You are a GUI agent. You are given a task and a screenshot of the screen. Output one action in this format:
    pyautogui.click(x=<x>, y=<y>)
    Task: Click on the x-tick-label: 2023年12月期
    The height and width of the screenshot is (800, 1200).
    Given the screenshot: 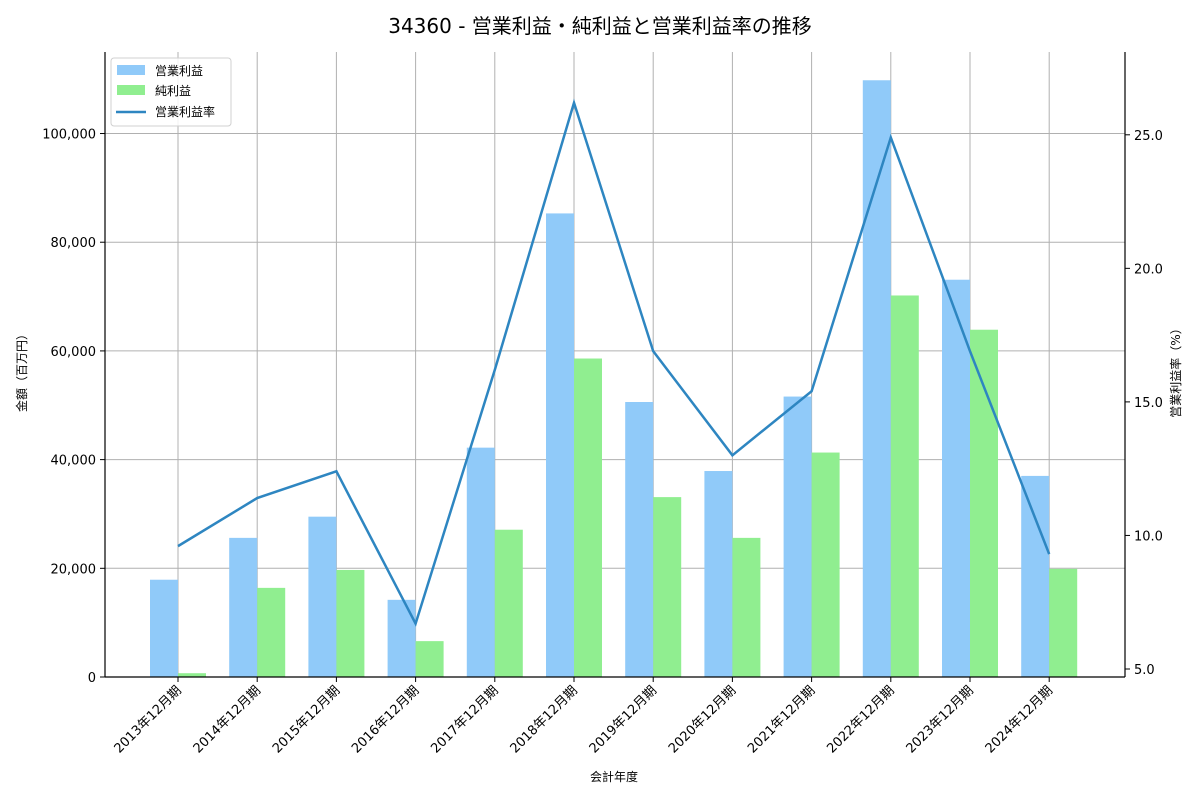 What is the action you would take?
    pyautogui.click(x=940, y=719)
    